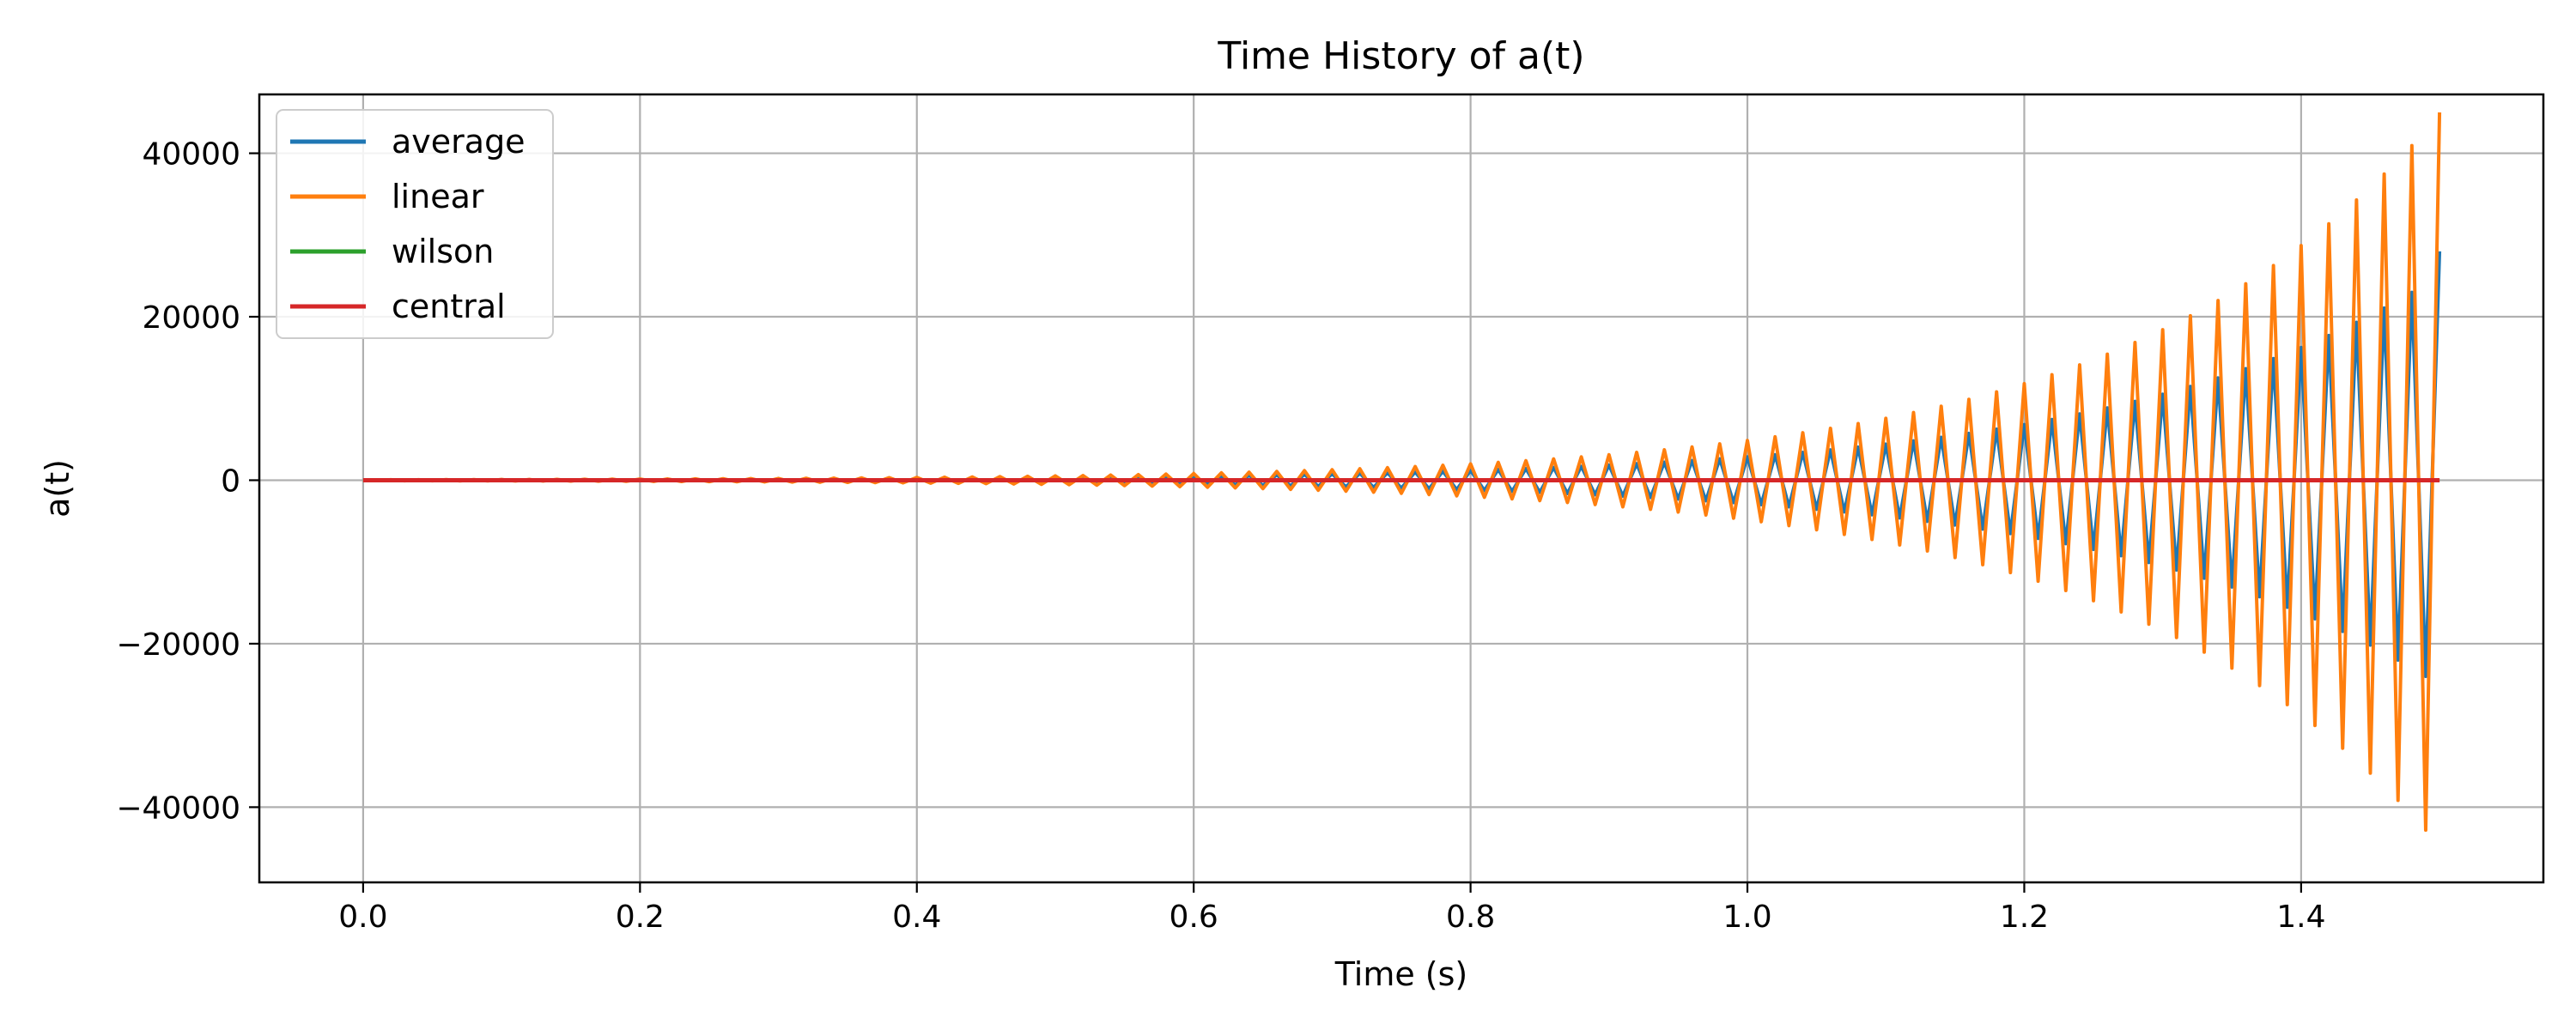  Describe the element at coordinates (1747, 917) in the screenshot. I see `x-tick-label: 1.0` at that location.